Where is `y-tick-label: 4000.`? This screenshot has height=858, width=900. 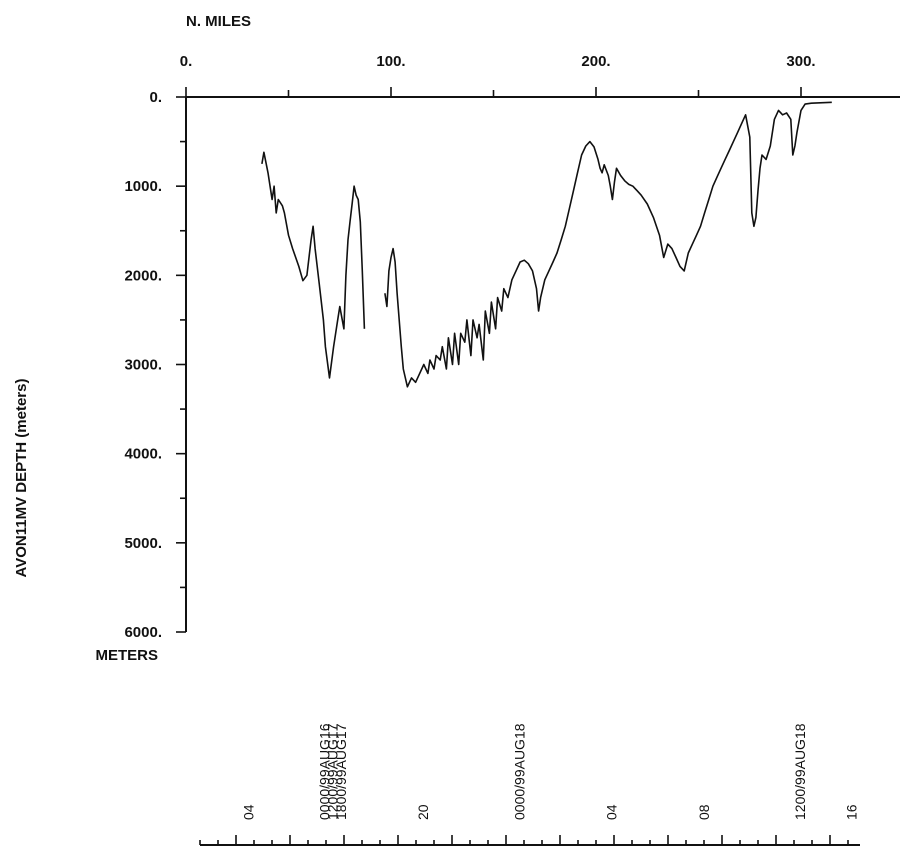 y-tick-label: 4000. is located at coordinates (143, 454).